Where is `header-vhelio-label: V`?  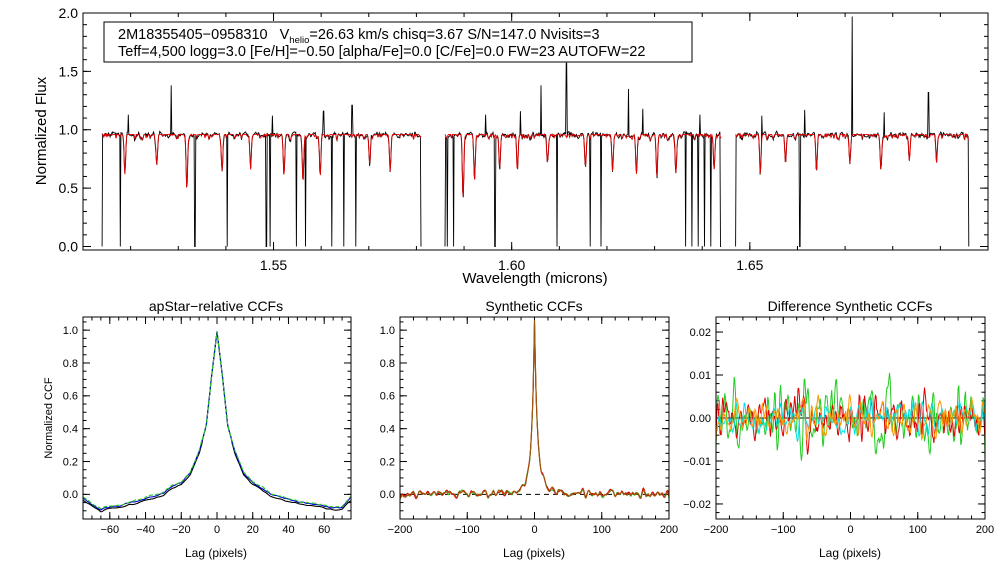
header-vhelio-label: V is located at coordinates (285, 35).